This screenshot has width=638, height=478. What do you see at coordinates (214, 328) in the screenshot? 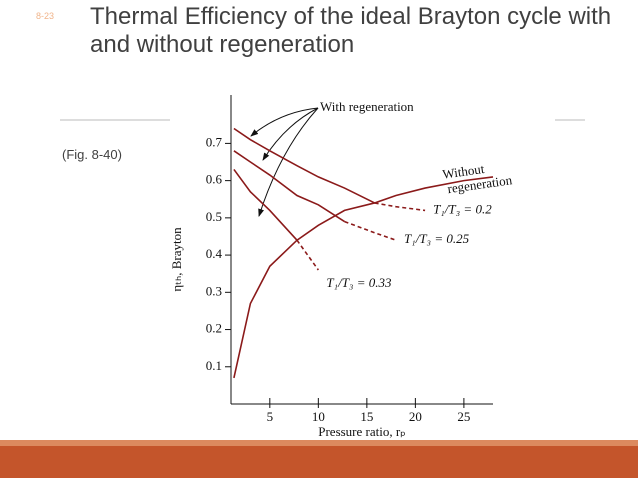
I see `y-tick-label: 0.2` at bounding box center [214, 328].